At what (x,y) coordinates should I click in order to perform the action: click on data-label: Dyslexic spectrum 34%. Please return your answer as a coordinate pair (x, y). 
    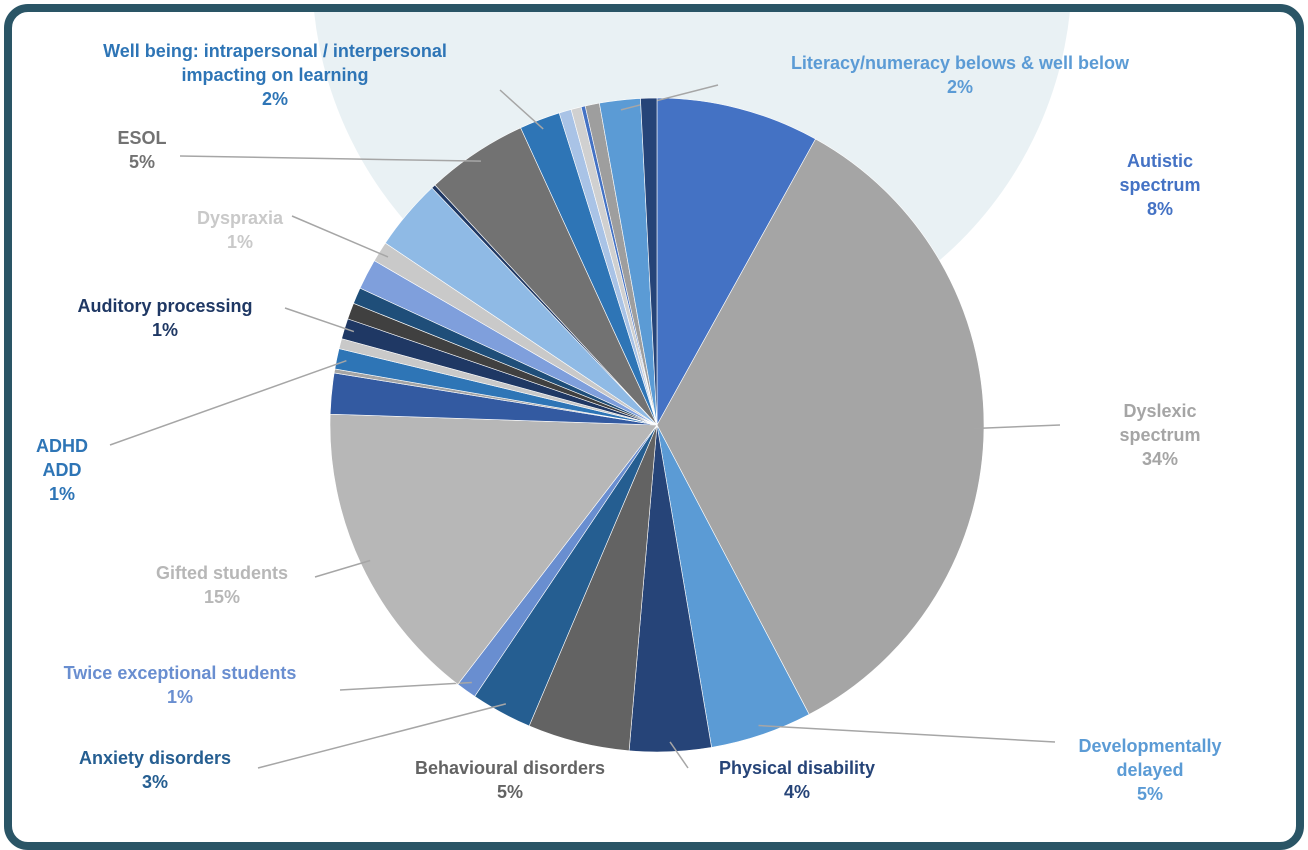
    Looking at the image, I should click on (1160, 435).